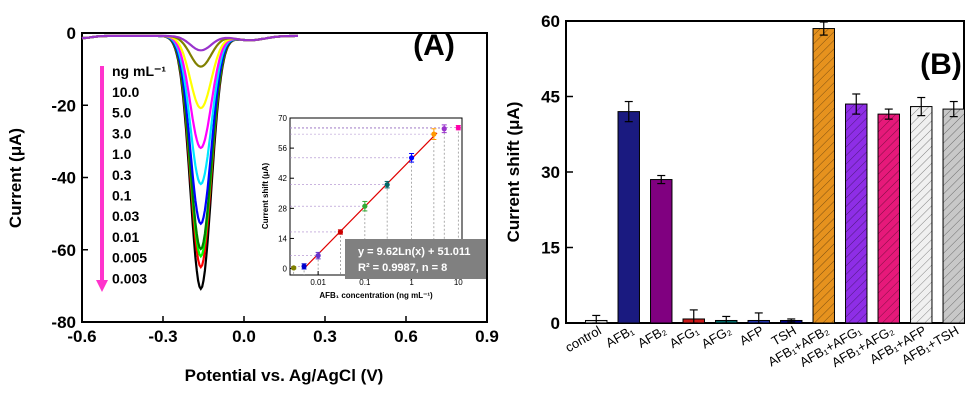 This screenshot has width=967, height=394. I want to click on legend-item: 0.03, so click(125, 216).